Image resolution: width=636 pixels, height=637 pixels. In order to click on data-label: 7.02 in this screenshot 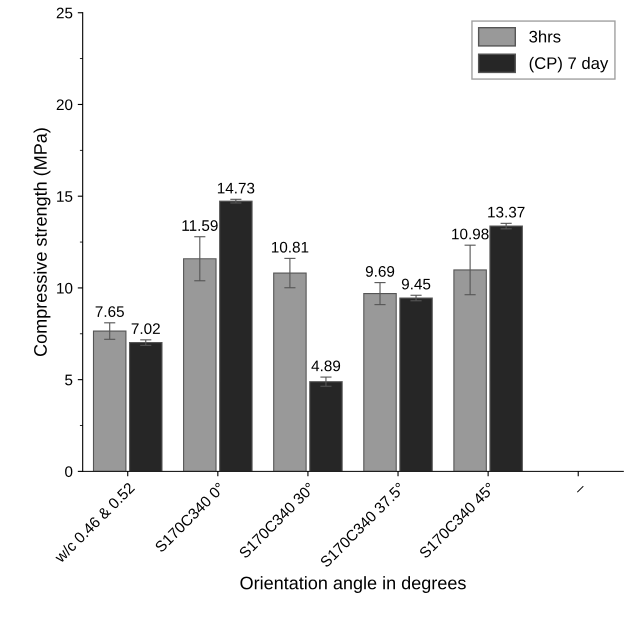, I will do `click(146, 328)`.